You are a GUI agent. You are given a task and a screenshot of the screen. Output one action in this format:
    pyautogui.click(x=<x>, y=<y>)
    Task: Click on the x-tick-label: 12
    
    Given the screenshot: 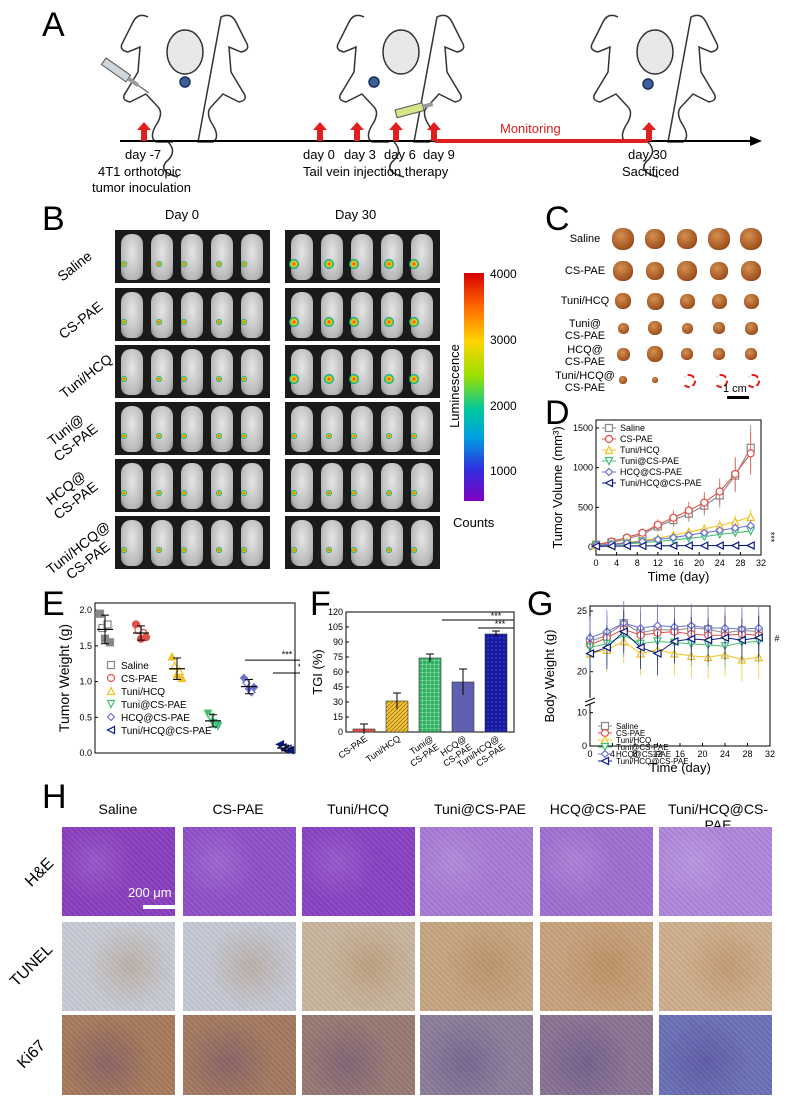 What is the action you would take?
    pyautogui.click(x=657, y=754)
    